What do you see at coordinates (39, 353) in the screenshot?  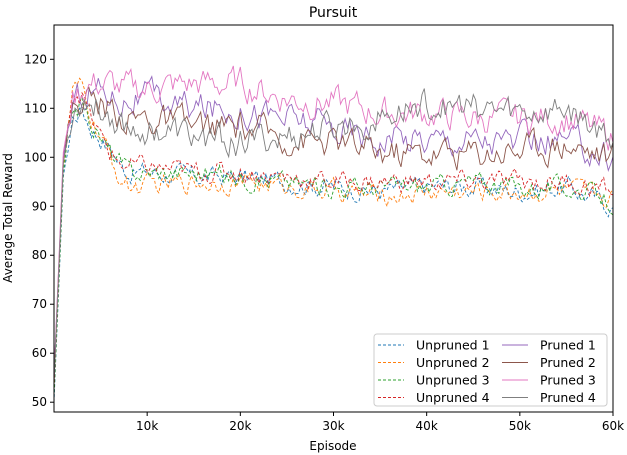 I see `y-tick-label: 60` at bounding box center [39, 353].